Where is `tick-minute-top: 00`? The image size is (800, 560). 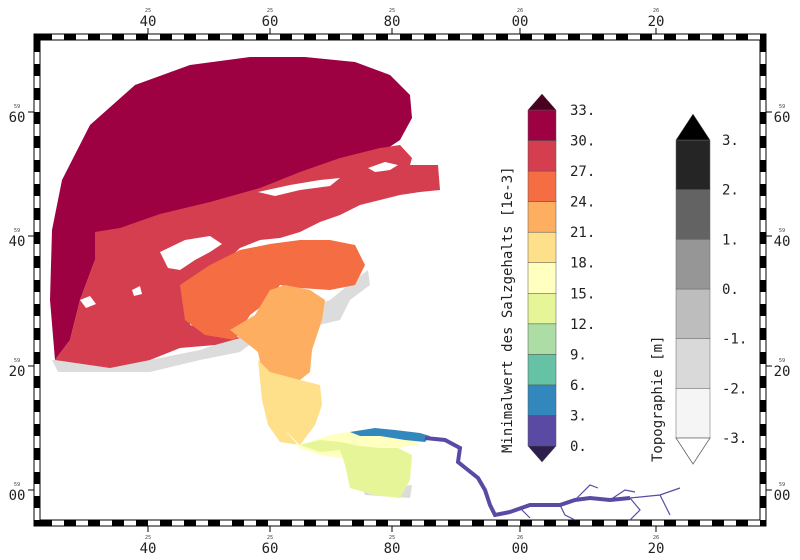 tick-minute-top: 00 is located at coordinates (520, 22).